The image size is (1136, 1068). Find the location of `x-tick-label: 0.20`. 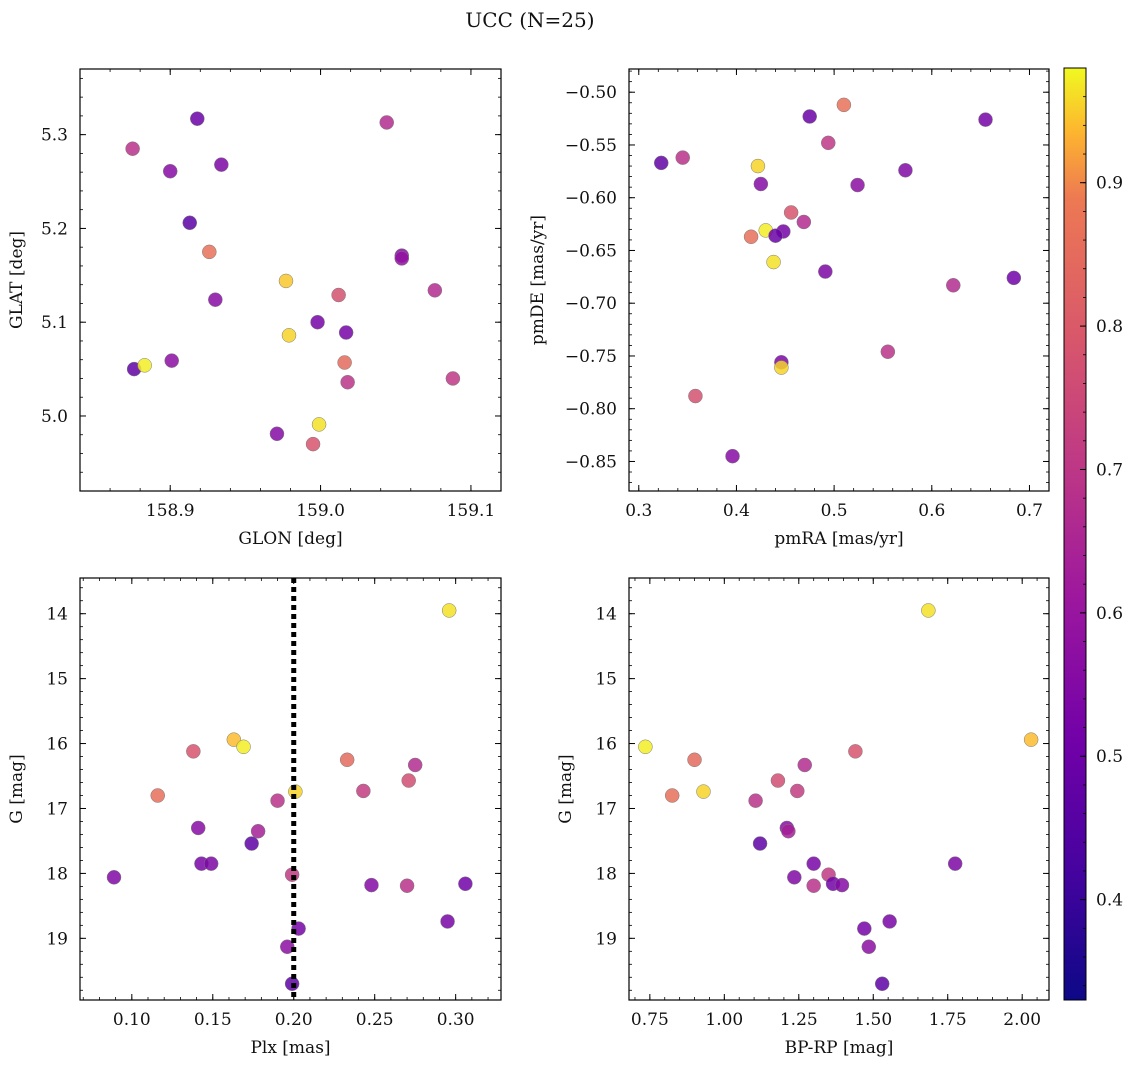

x-tick-label: 0.20 is located at coordinates (294, 1020).